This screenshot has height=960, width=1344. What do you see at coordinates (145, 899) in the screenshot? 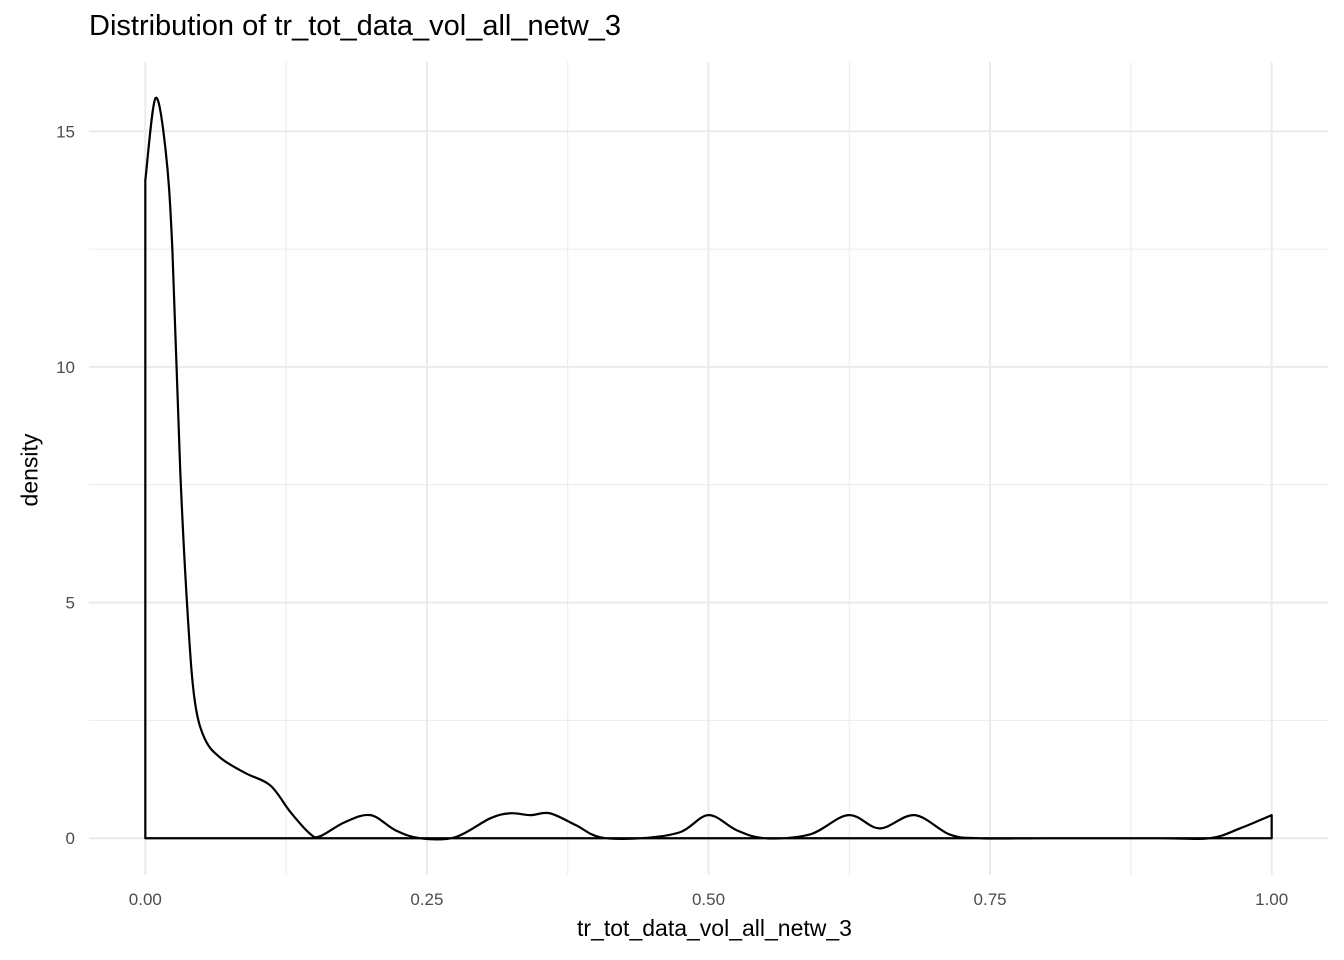
I see `x-tick-label: 0.00` at bounding box center [145, 899].